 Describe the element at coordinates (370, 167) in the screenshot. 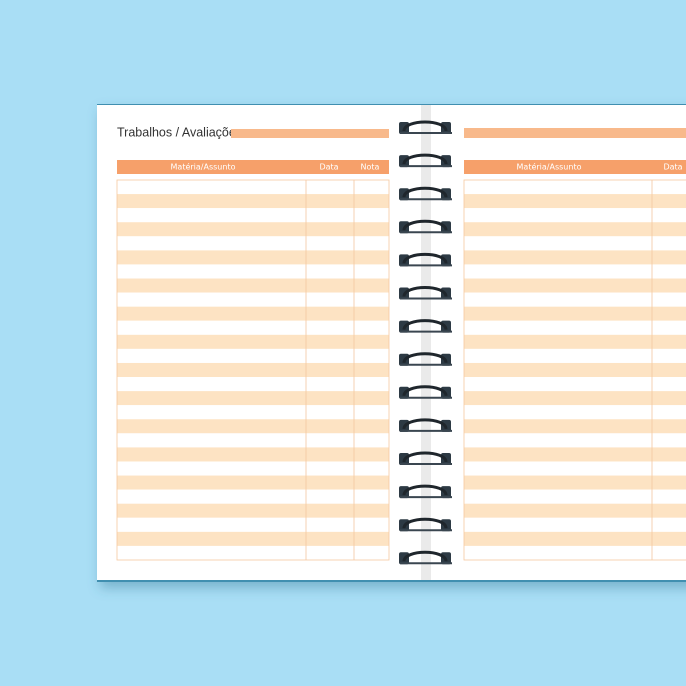

I see `header-cell: Nota` at that location.